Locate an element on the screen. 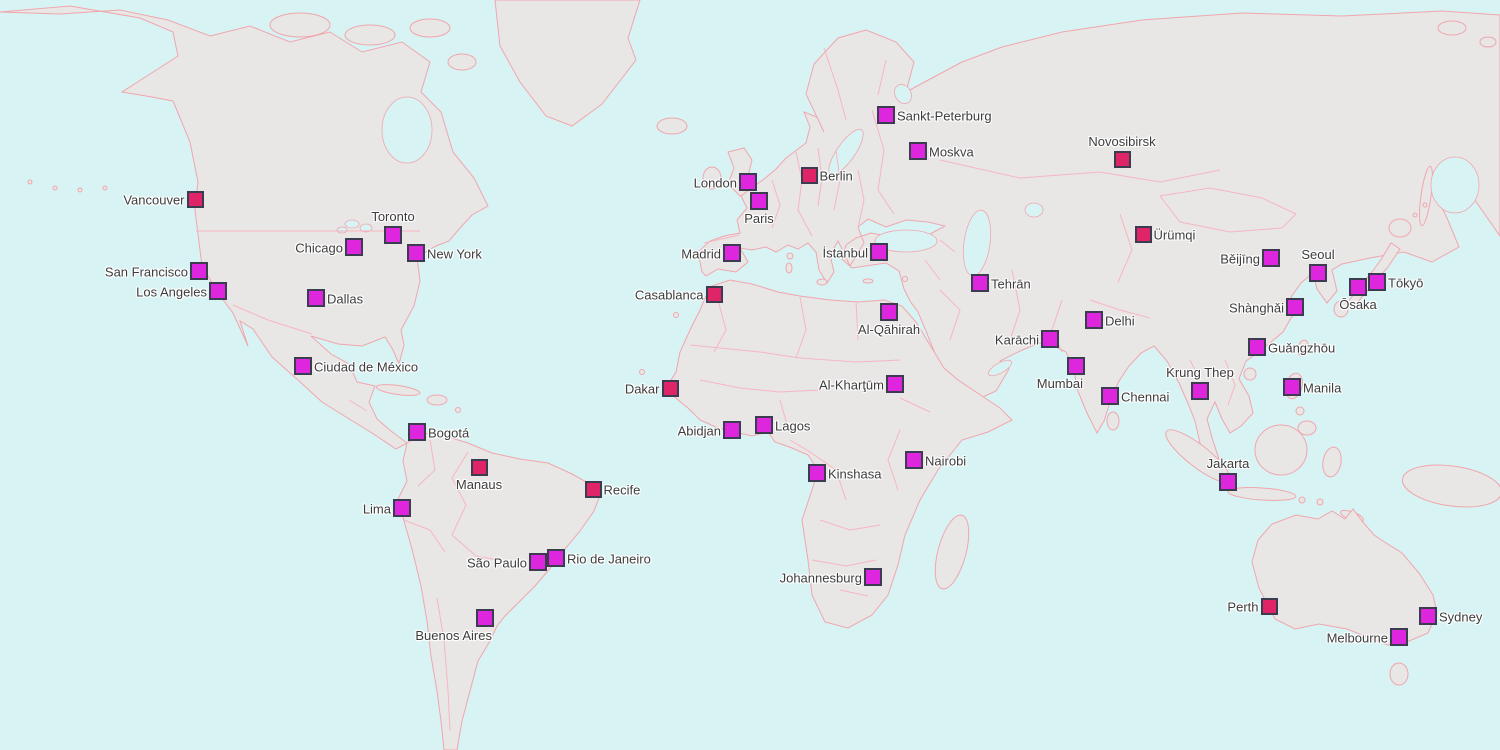  taiwan is located at coordinates (1303, 348).